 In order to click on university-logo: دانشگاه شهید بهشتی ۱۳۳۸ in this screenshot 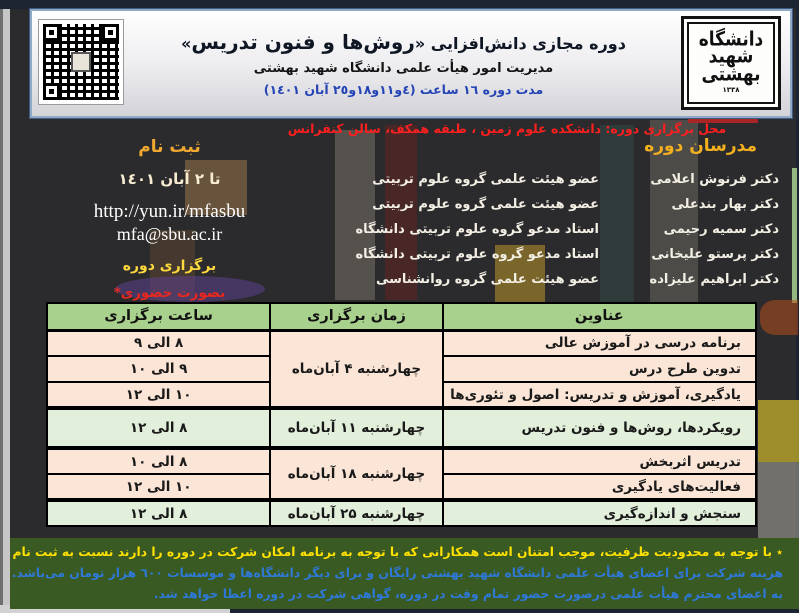, I will do `click(731, 63)`.